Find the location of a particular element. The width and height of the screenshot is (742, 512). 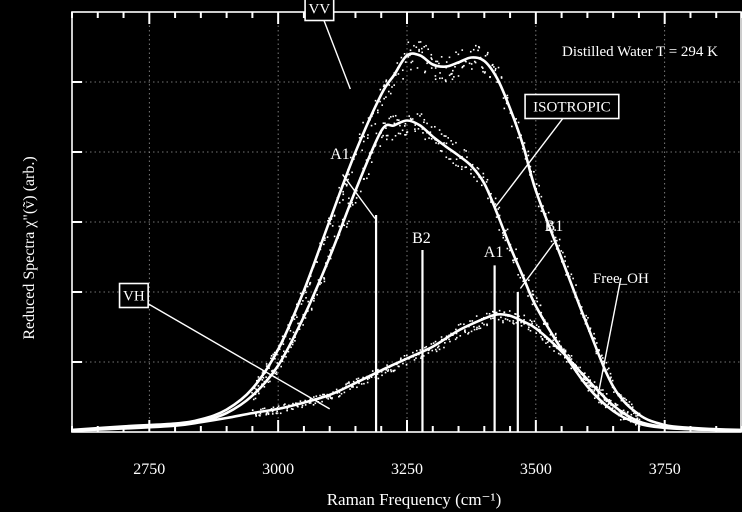

x-tick-label: 3000 is located at coordinates (278, 469).